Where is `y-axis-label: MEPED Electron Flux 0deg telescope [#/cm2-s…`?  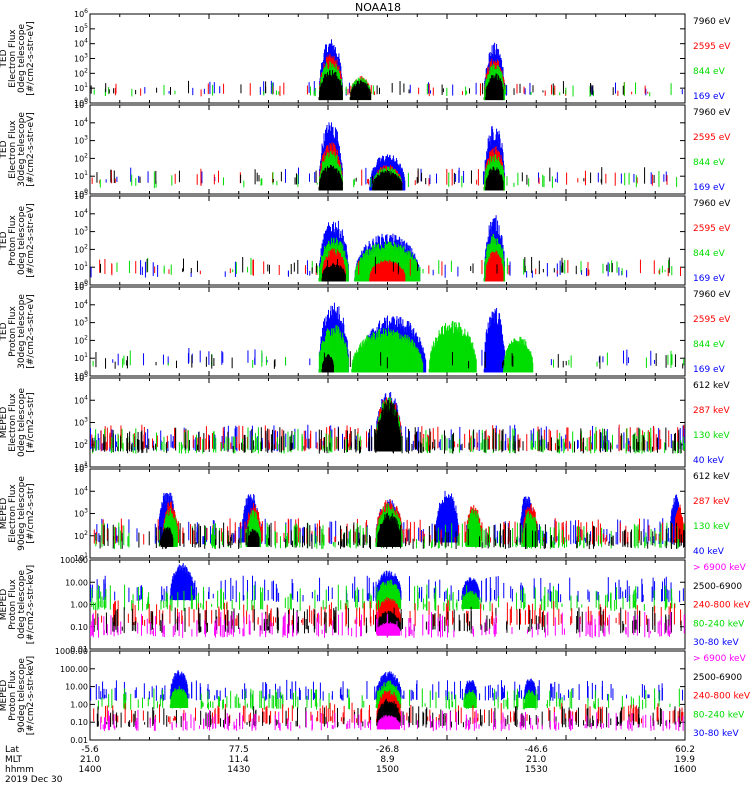
y-axis-label: MEPED Electron Flux 0deg telescope [#/cm2-s… is located at coordinates (18, 423).